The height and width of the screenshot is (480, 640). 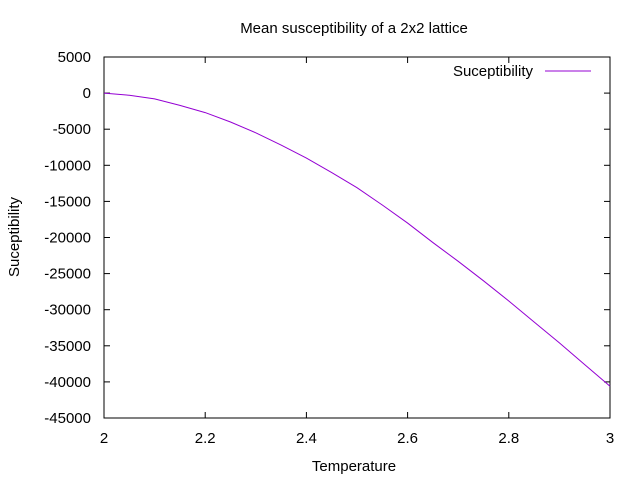 What do you see at coordinates (67, 346) in the screenshot?
I see `y-tick-label: -35000` at bounding box center [67, 346].